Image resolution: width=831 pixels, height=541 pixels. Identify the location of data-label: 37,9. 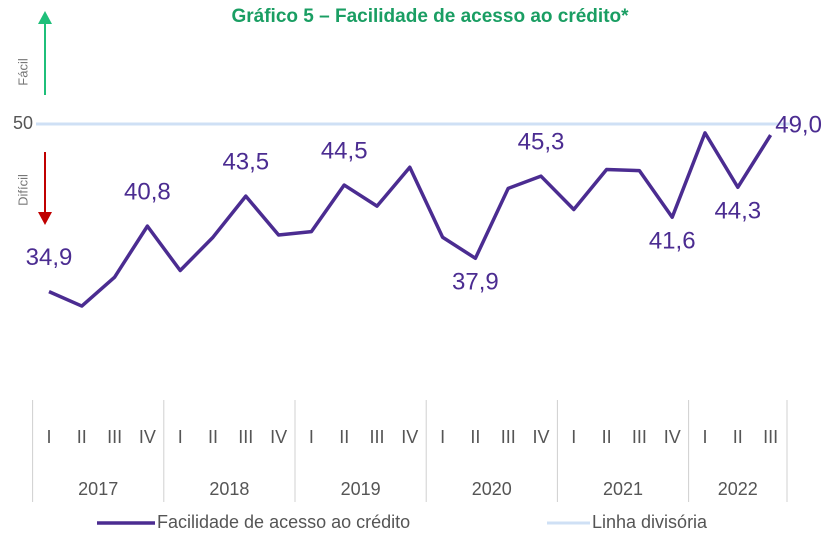
(475, 282).